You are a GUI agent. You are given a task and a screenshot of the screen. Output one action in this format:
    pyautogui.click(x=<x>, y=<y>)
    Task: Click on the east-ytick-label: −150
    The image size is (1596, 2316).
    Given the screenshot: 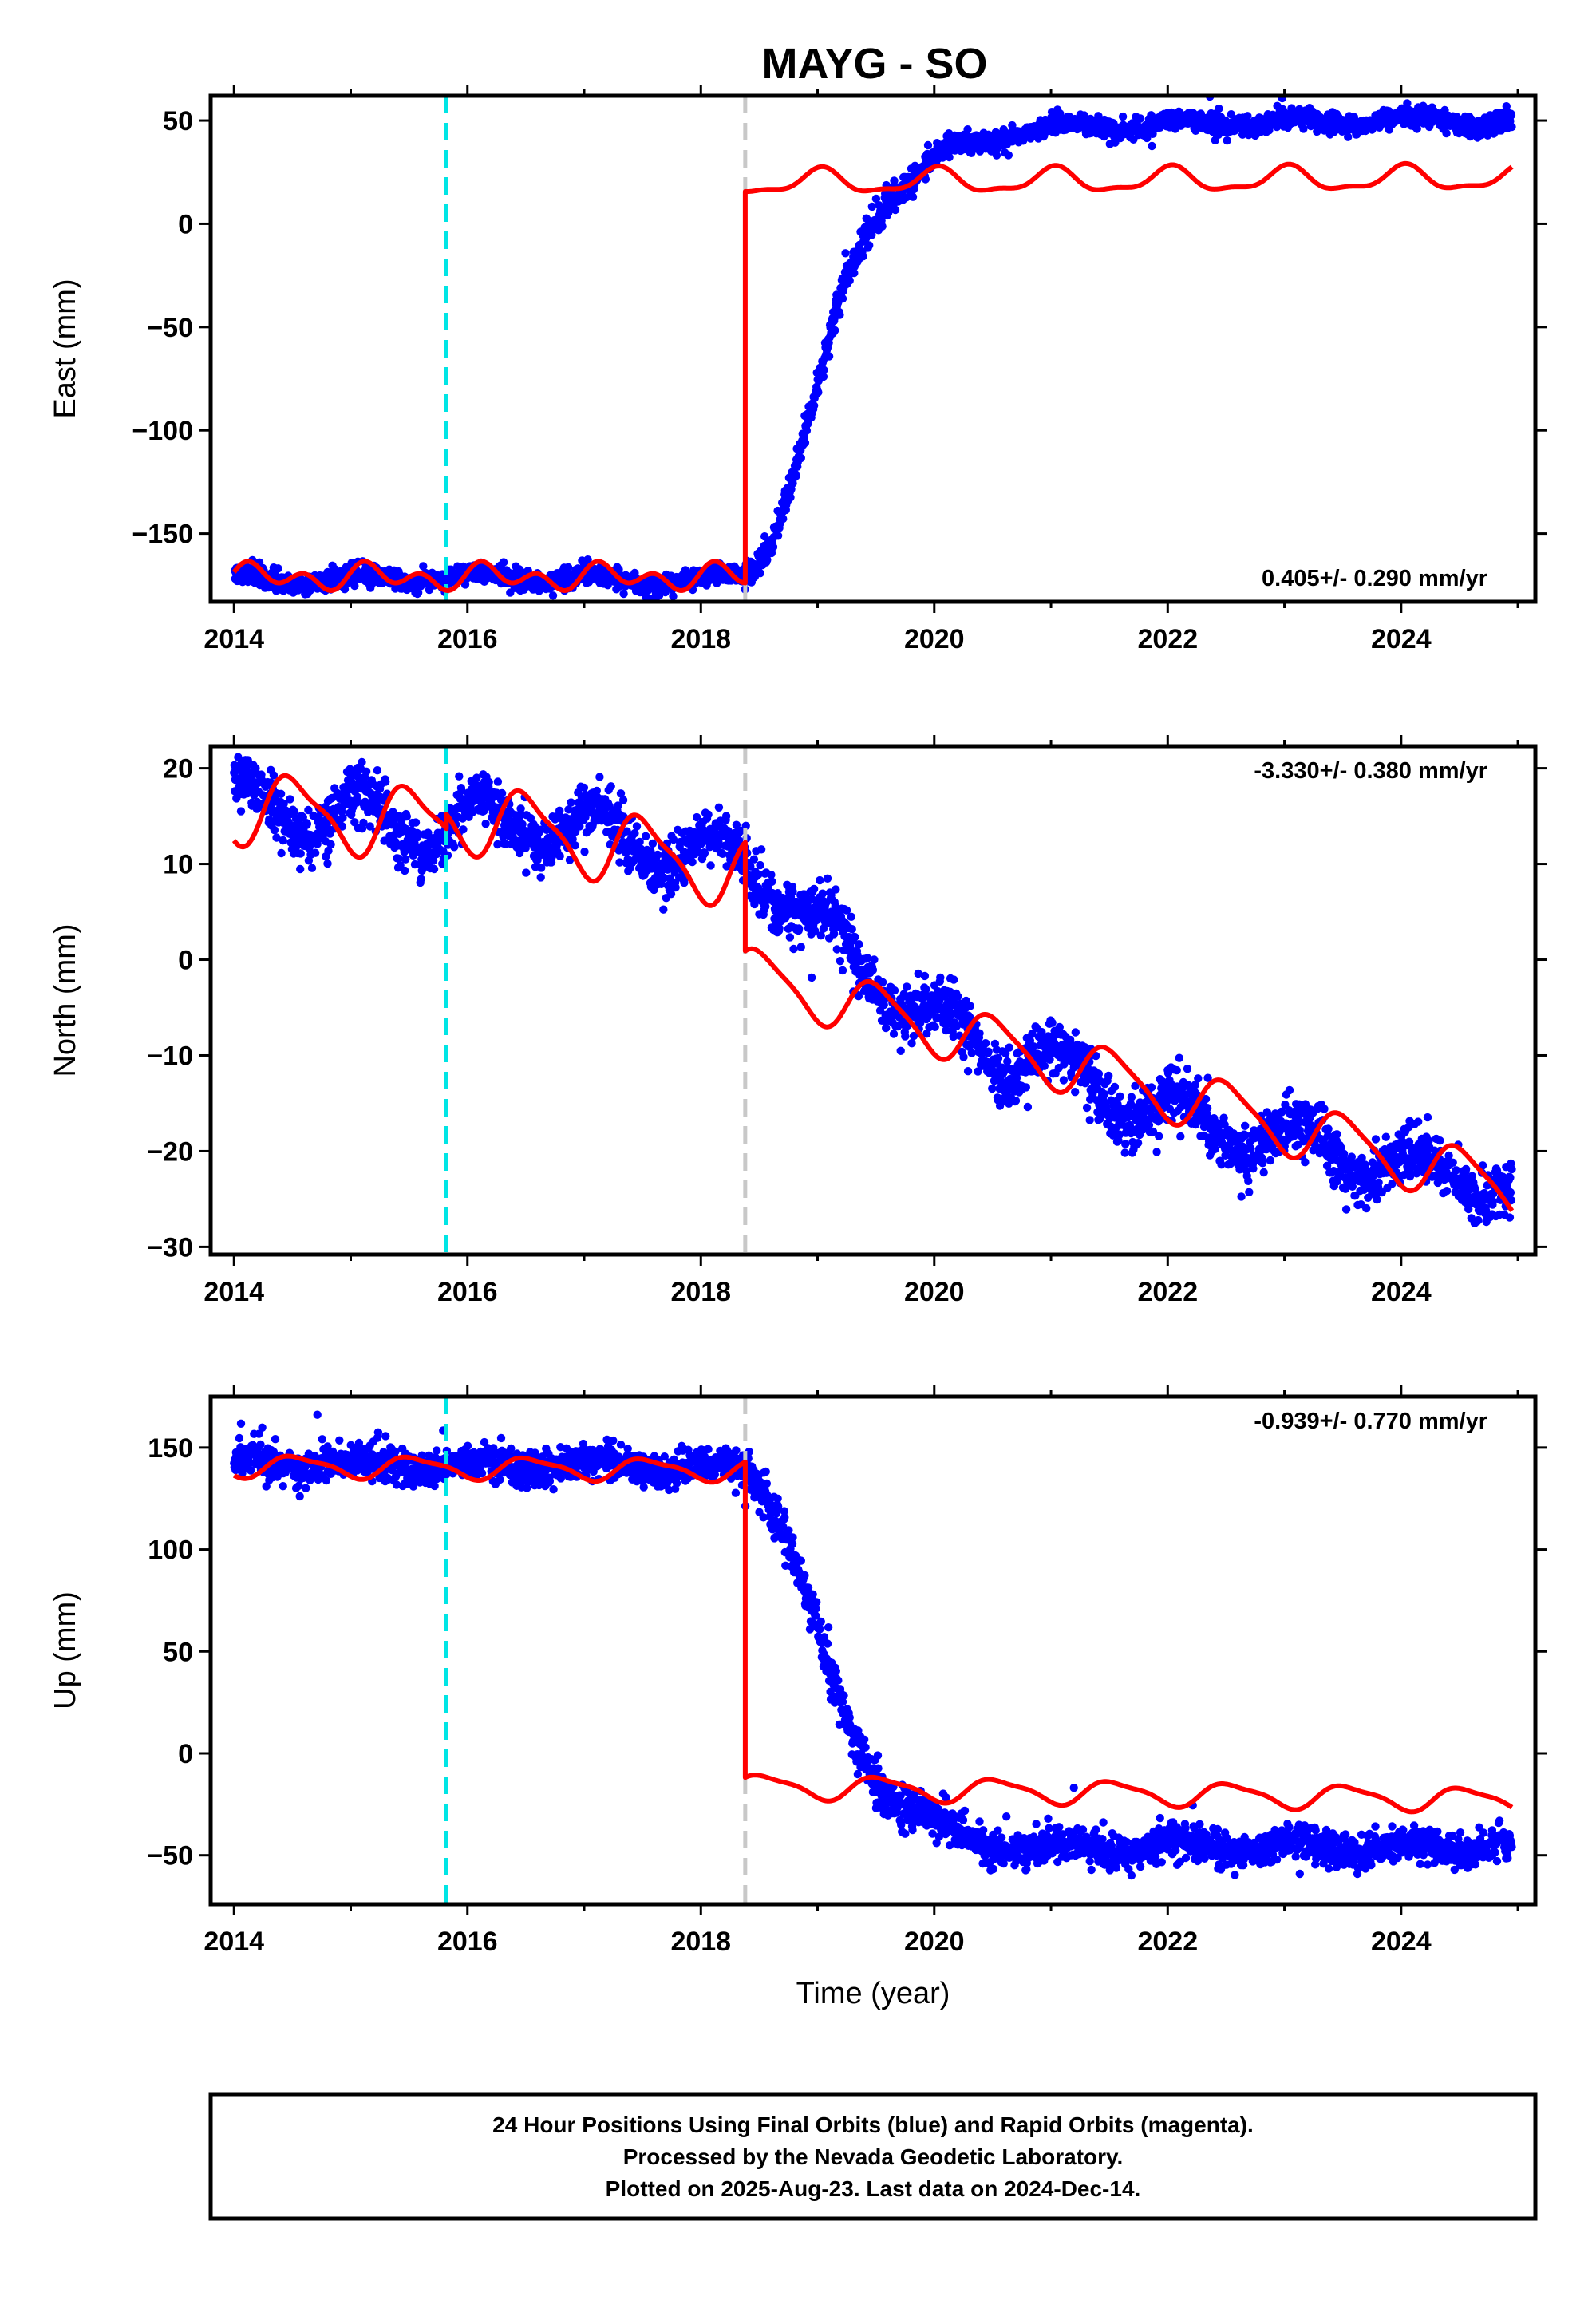 What is the action you would take?
    pyautogui.click(x=162, y=535)
    